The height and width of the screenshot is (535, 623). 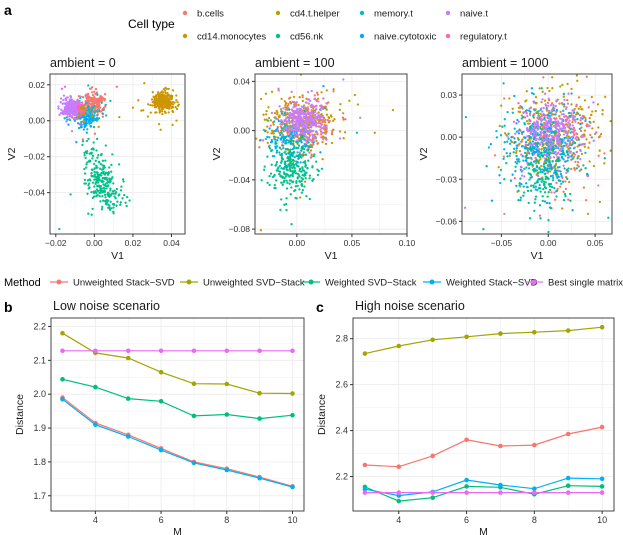 What do you see at coordinates (124, 283) in the screenshot?
I see `method-legend-label-0: Unweighted Stack−SVD` at bounding box center [124, 283].